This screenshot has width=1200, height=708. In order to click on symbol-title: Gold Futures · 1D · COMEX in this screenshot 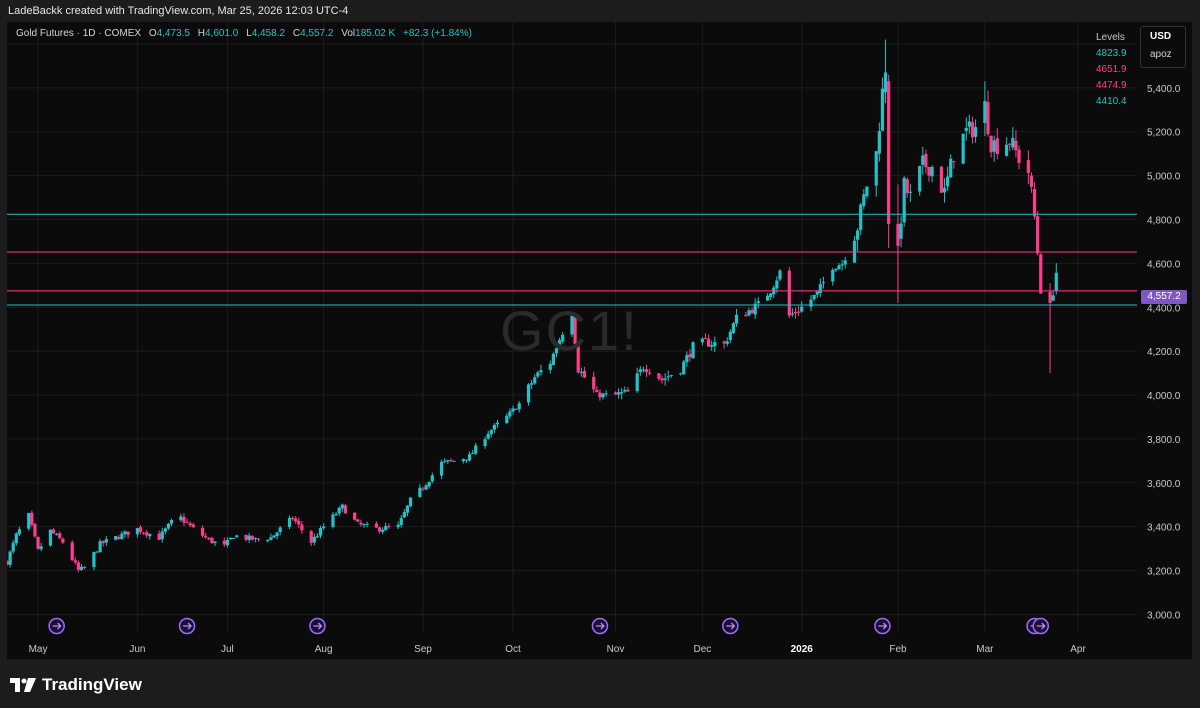, I will do `click(79, 33)`.